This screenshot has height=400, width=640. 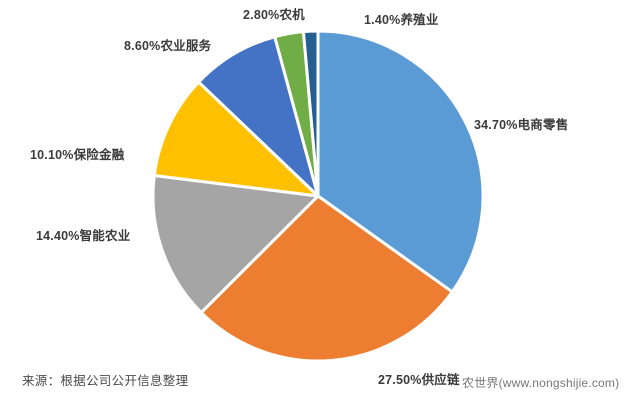 What do you see at coordinates (77, 155) in the screenshot?
I see `pie-label-insurance-finance: 10.10%保险金融` at bounding box center [77, 155].